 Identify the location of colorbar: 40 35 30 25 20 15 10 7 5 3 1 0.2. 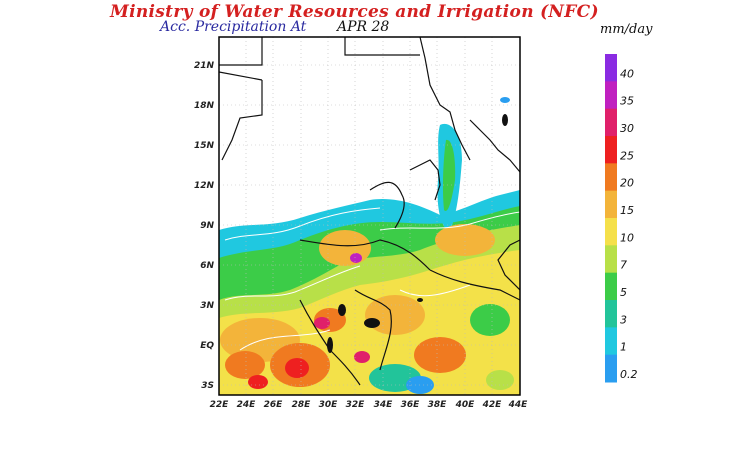
(621, 218).